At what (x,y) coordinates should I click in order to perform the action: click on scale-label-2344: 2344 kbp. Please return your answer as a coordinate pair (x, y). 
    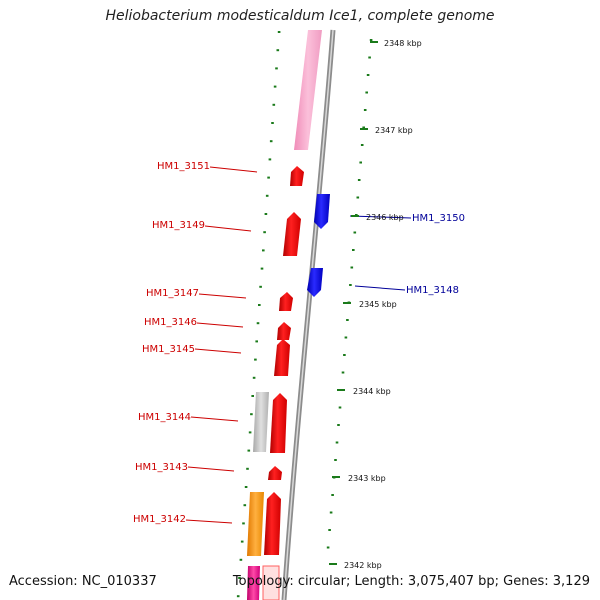
    Looking at the image, I should click on (372, 391).